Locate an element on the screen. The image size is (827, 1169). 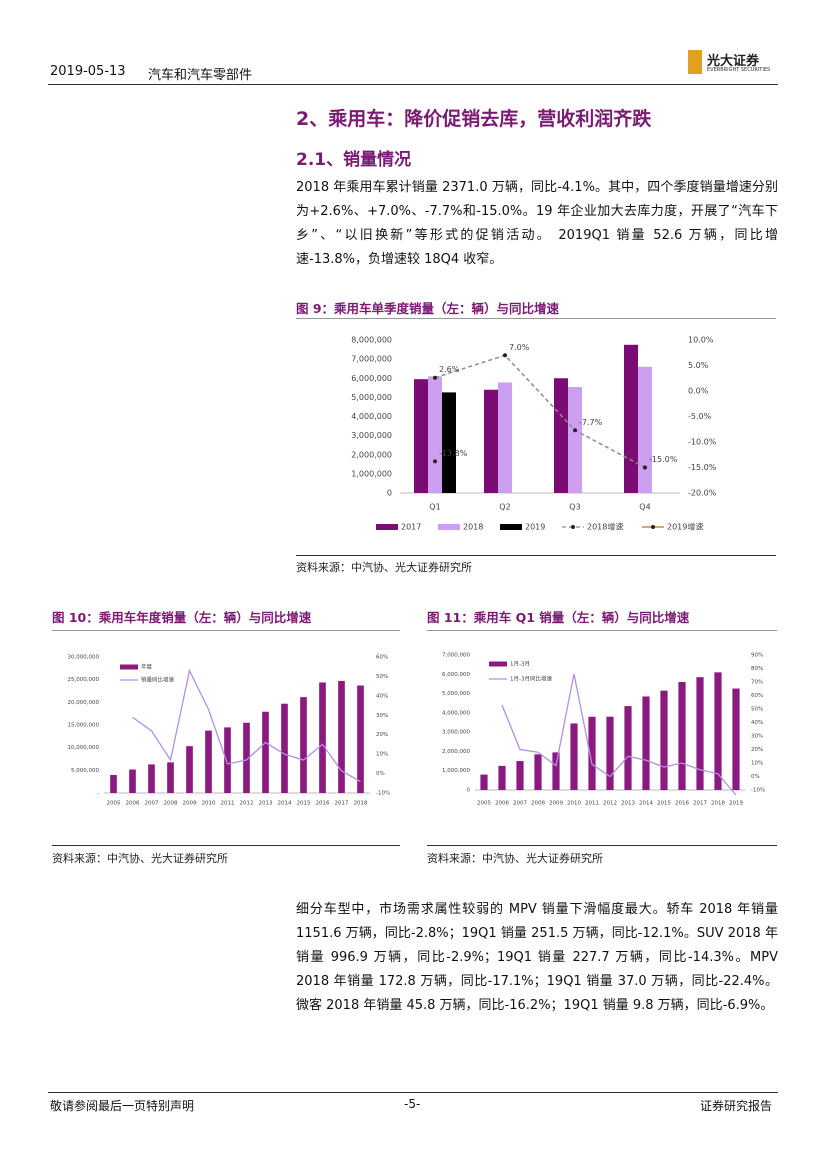
data-label: -13.8% is located at coordinates (453, 453).